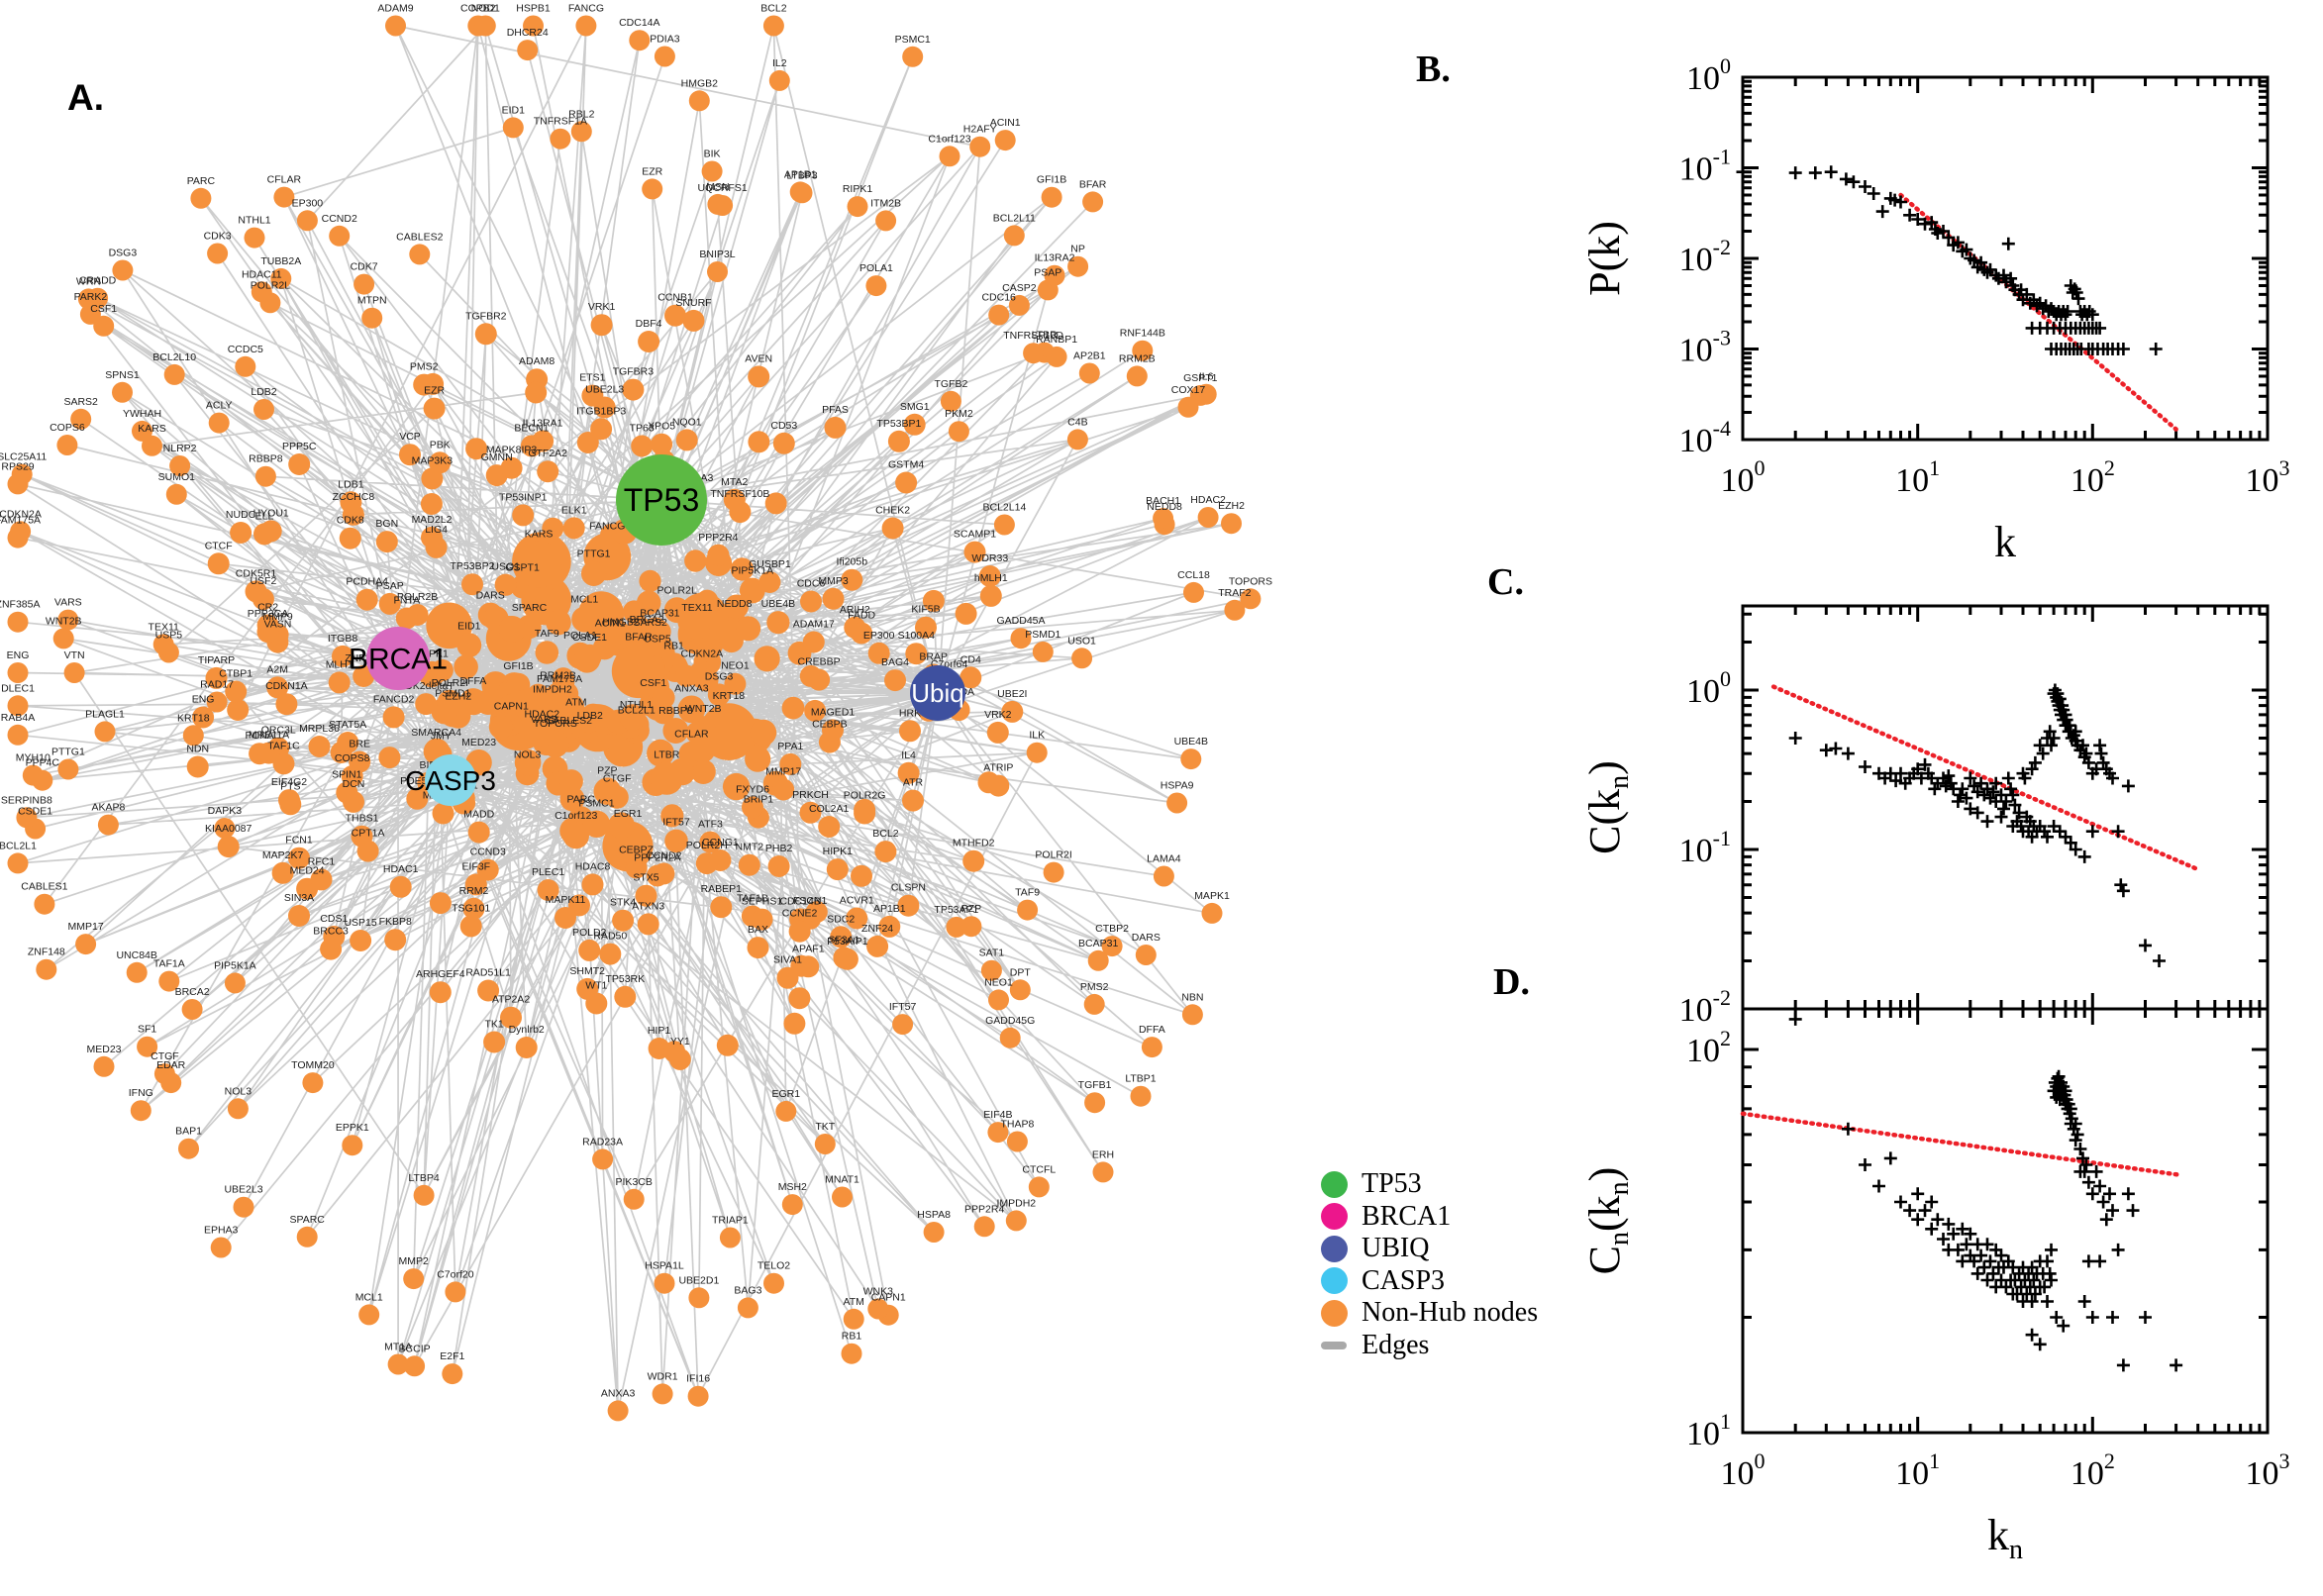 The image size is (2323, 1596). I want to click on legend-item-non-hub-nodes: Non-Hub nodes, so click(1430, 1313).